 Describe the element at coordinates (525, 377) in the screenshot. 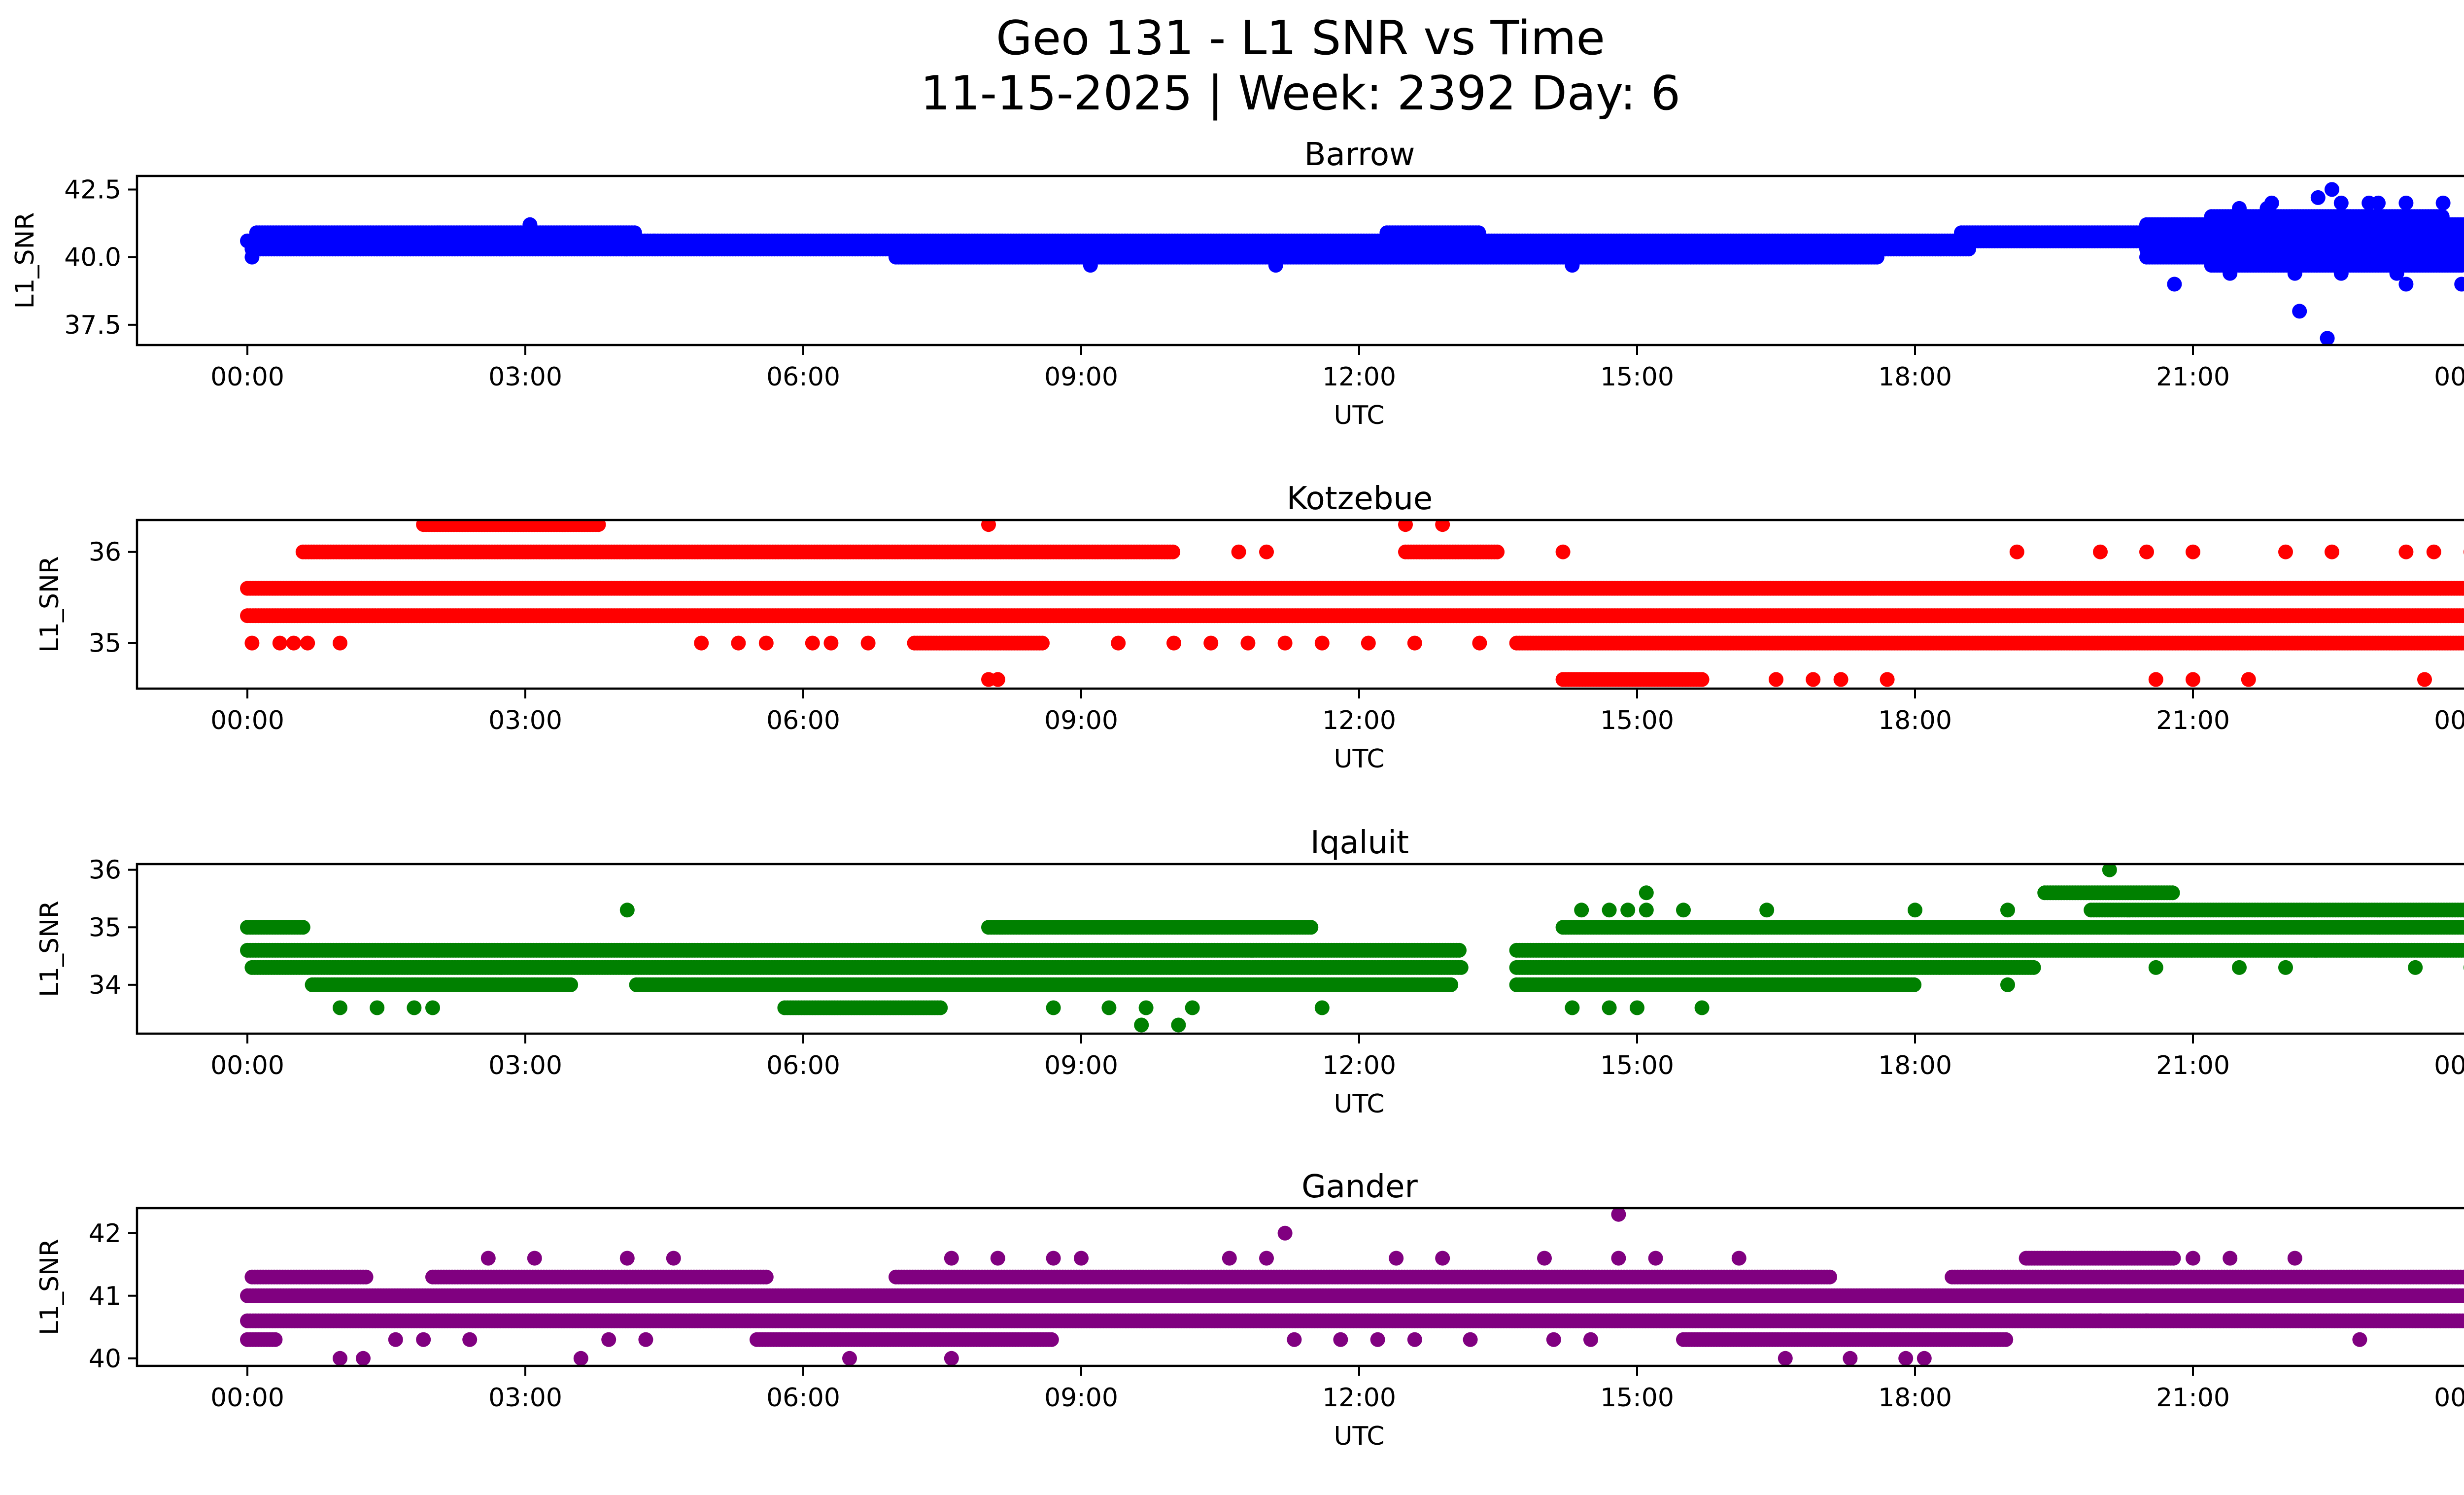

I see `x-tick-label: 03:00` at that location.